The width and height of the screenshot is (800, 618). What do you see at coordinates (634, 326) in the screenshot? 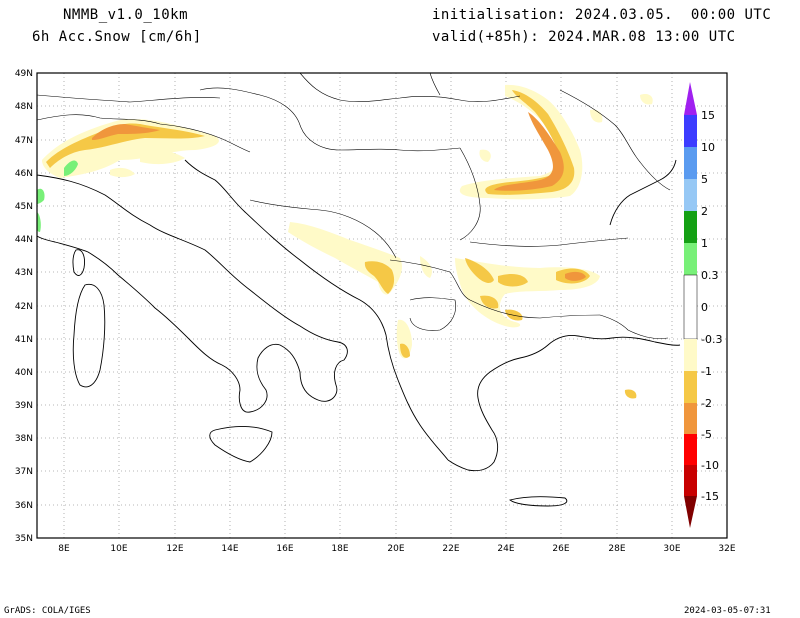
I see `border-turkey` at bounding box center [634, 326].